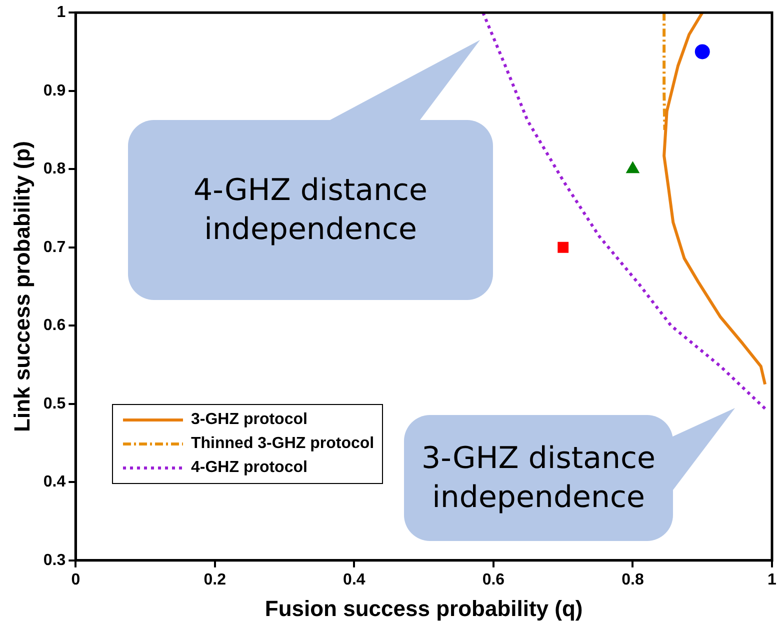  Describe the element at coordinates (54, 91) in the screenshot. I see `y-tick-label: 0.9` at that location.